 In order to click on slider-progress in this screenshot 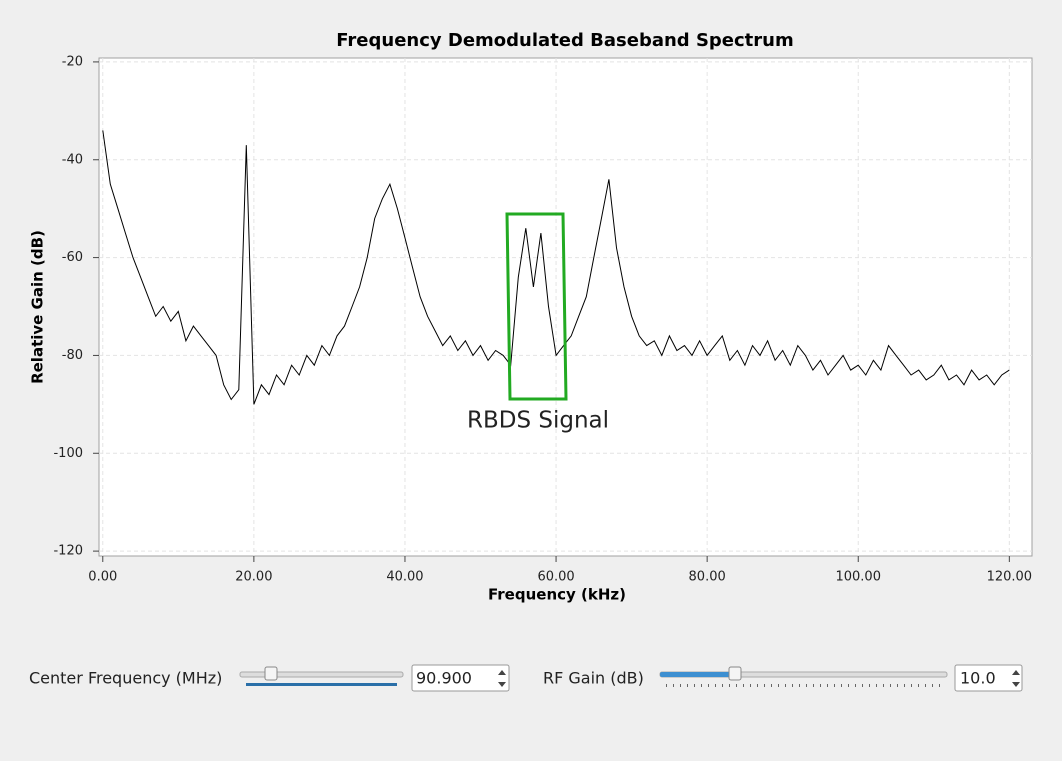, I will do `click(321, 684)`.